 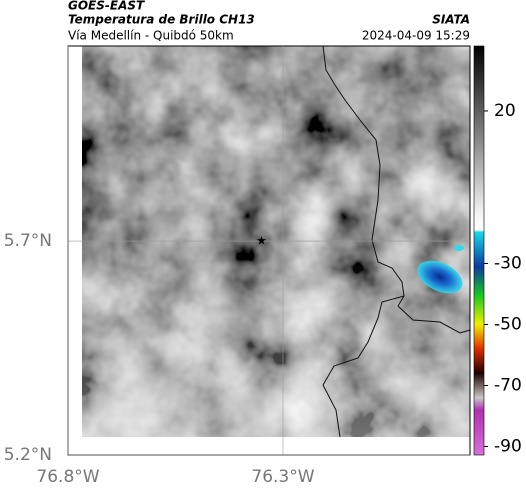 What do you see at coordinates (67, 477) in the screenshot?
I see `x-tick-label: 76.8°W` at bounding box center [67, 477].